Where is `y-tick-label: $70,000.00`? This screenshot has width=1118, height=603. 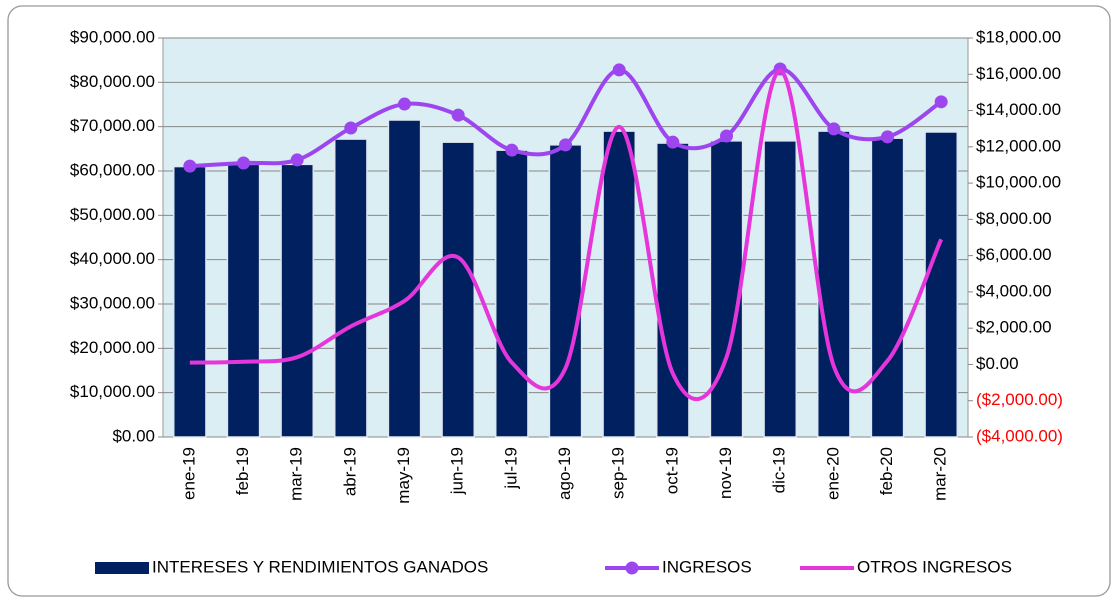 y-tick-label: $70,000.00 is located at coordinates (112, 125).